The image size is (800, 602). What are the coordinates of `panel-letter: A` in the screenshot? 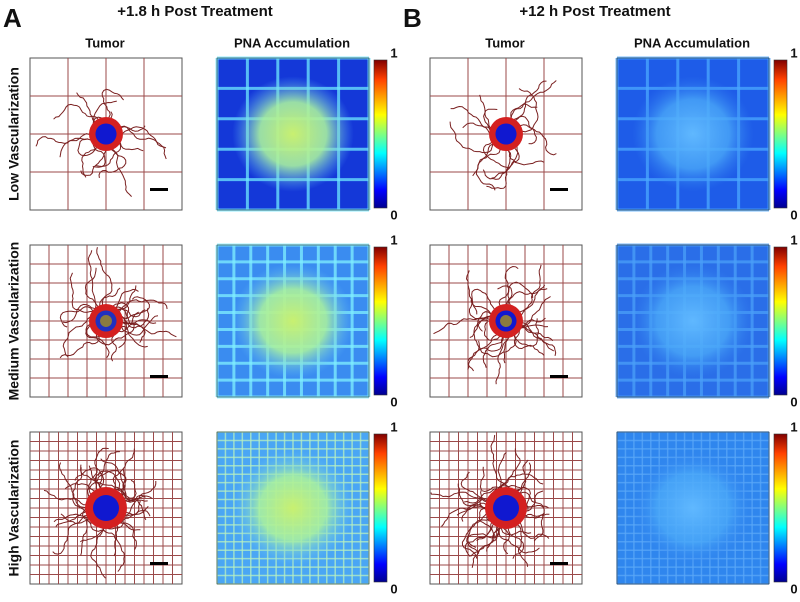 It's located at (12, 18).